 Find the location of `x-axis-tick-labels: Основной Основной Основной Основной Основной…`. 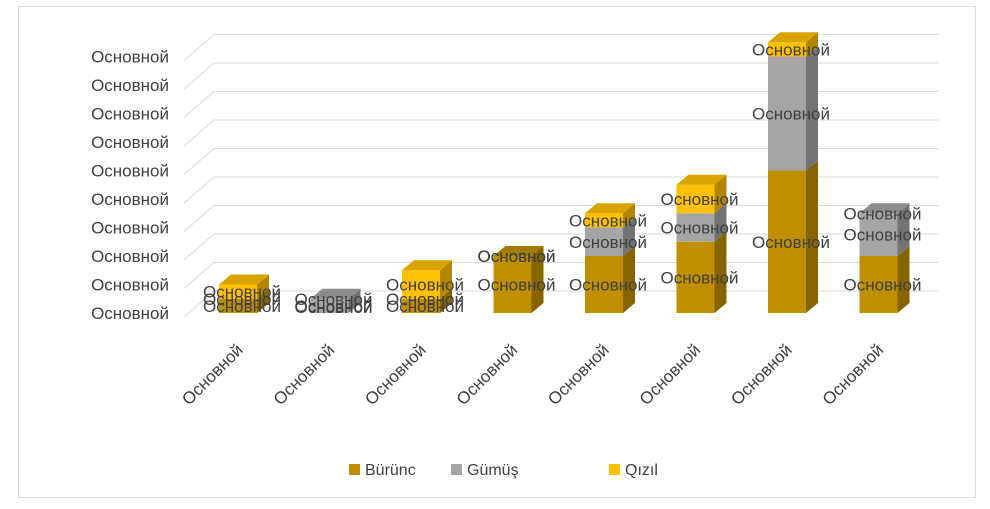

x-axis-tick-labels: Основной Основной Основной Основной Основной… is located at coordinates (532, 374).